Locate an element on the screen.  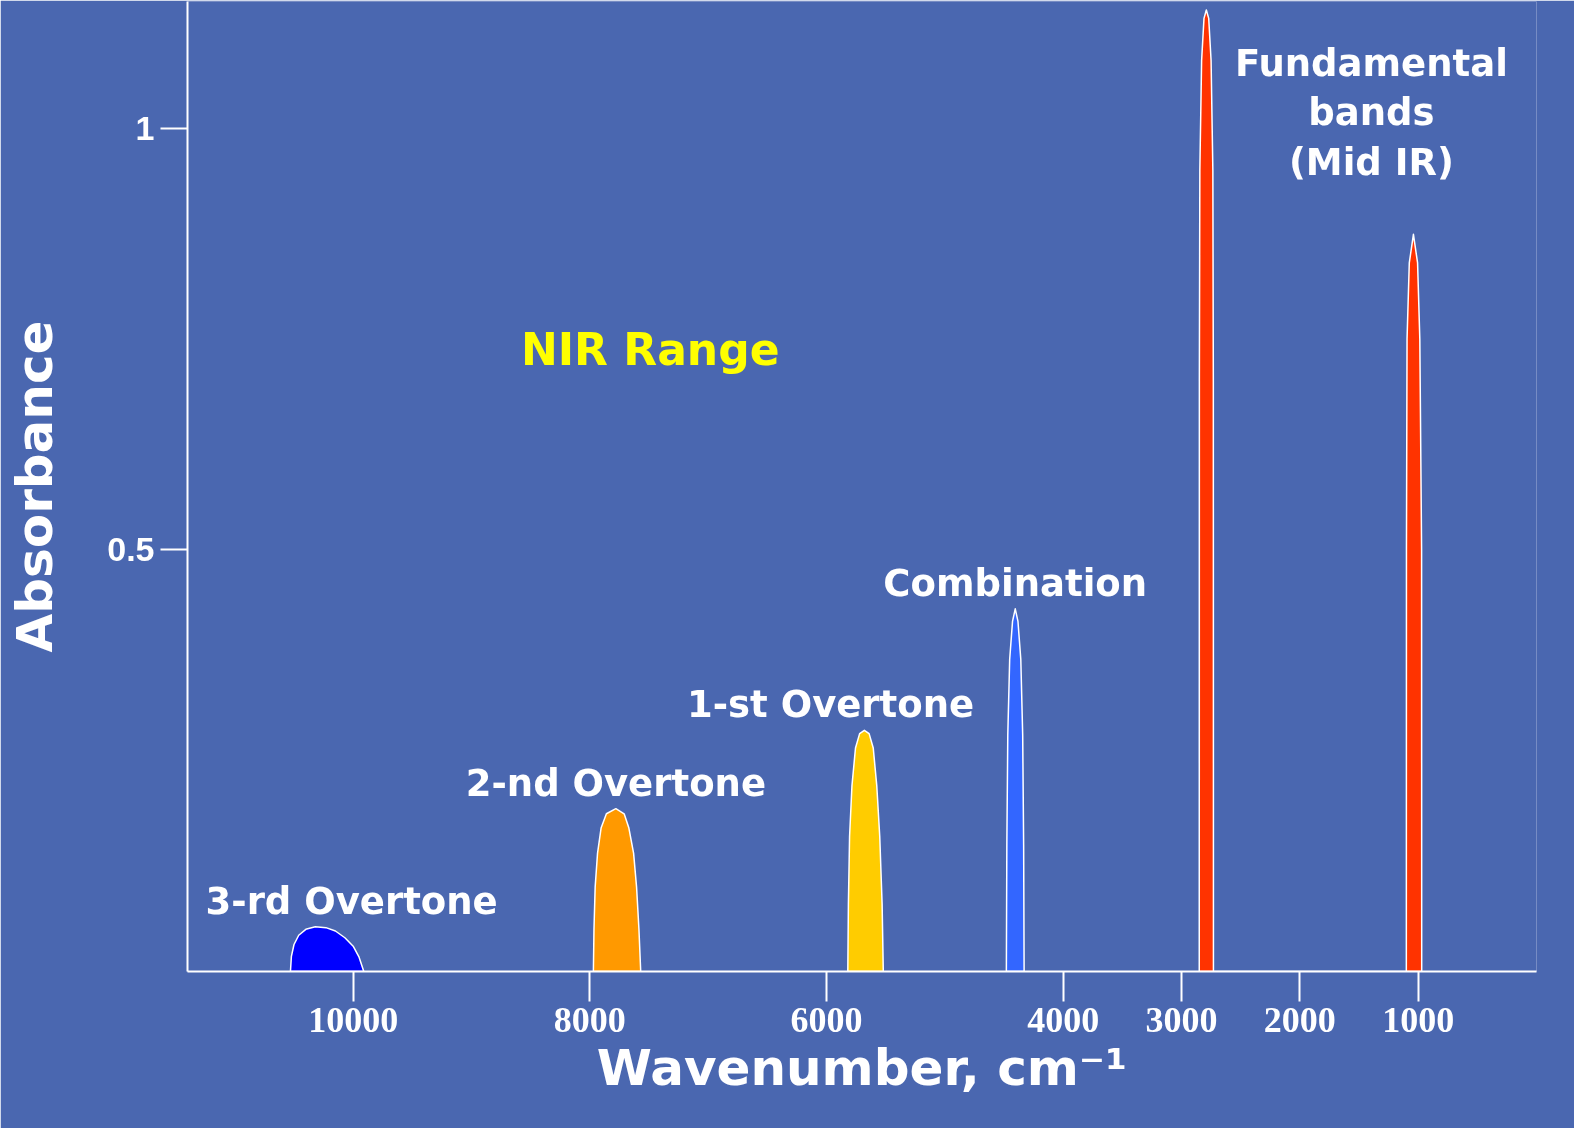
y-tick-label: 0.5 is located at coordinates (131, 549).